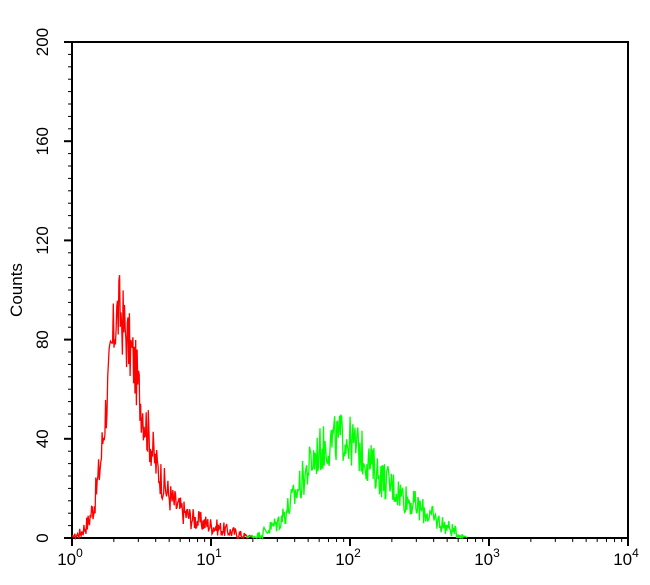 The width and height of the screenshot is (650, 585). Describe the element at coordinates (16, 290) in the screenshot. I see `y-axis-label: Counts` at that location.